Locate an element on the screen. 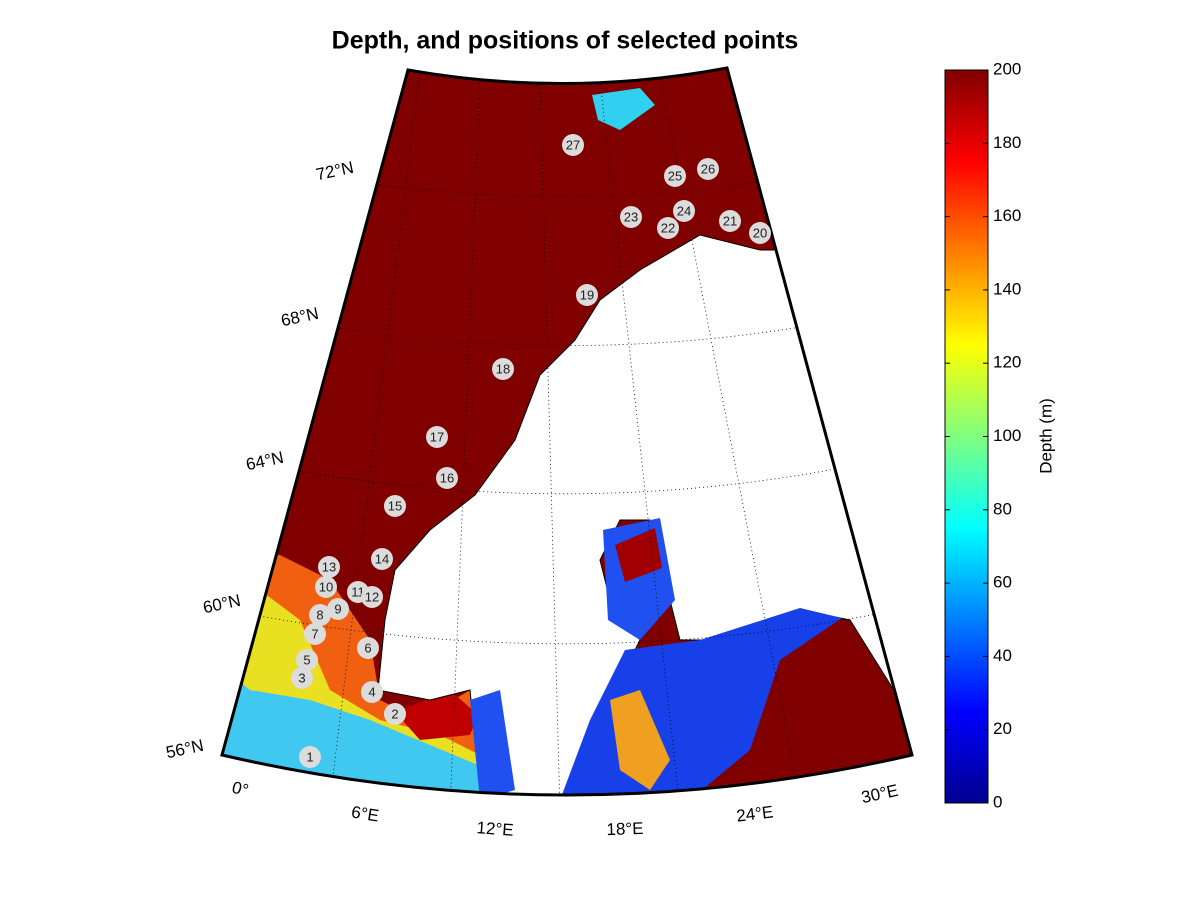  lon-label: 12°E is located at coordinates (495, 829).